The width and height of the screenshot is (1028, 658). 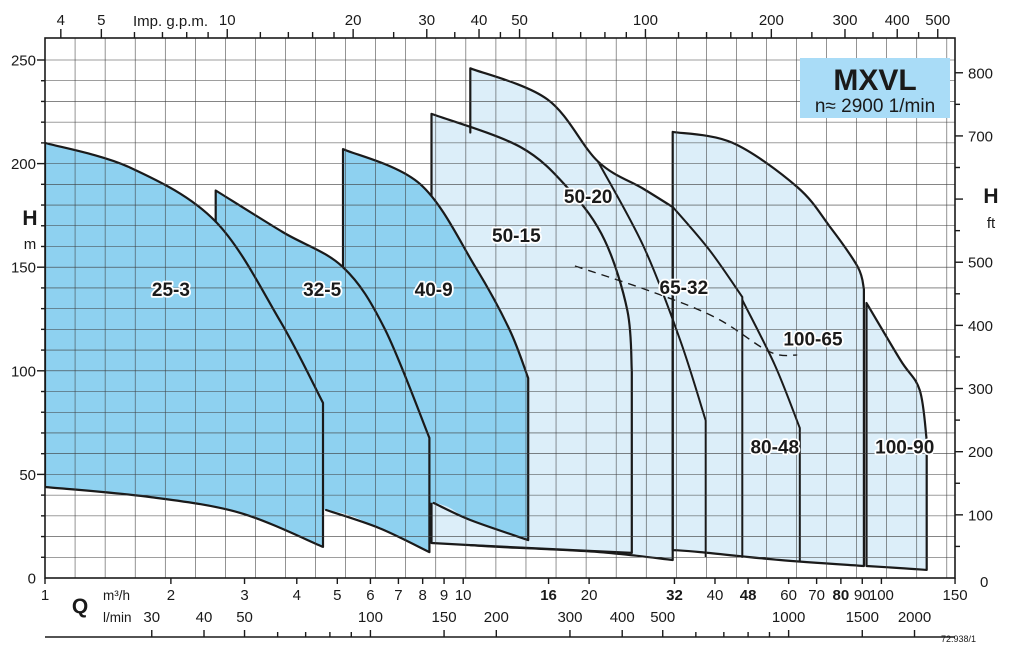 I want to click on envelope-label-80-48: 80-48, so click(x=774, y=447).